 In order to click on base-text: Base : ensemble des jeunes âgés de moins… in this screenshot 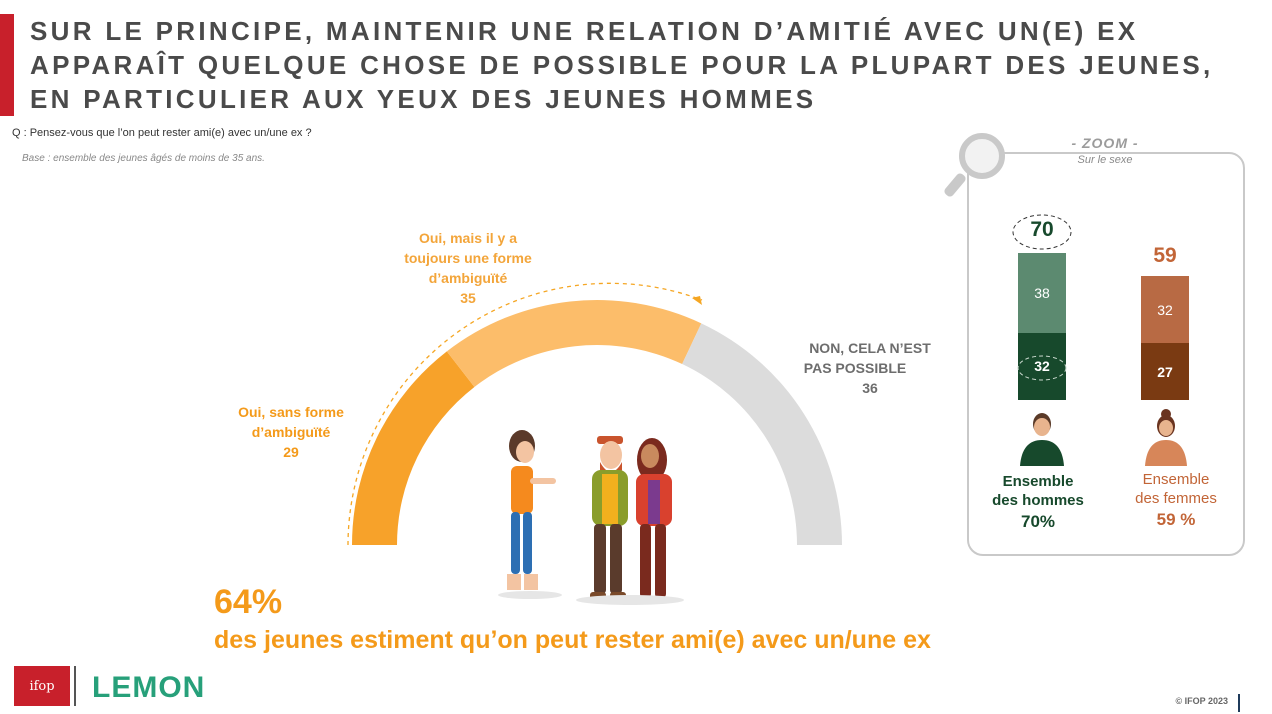, I will do `click(143, 158)`.